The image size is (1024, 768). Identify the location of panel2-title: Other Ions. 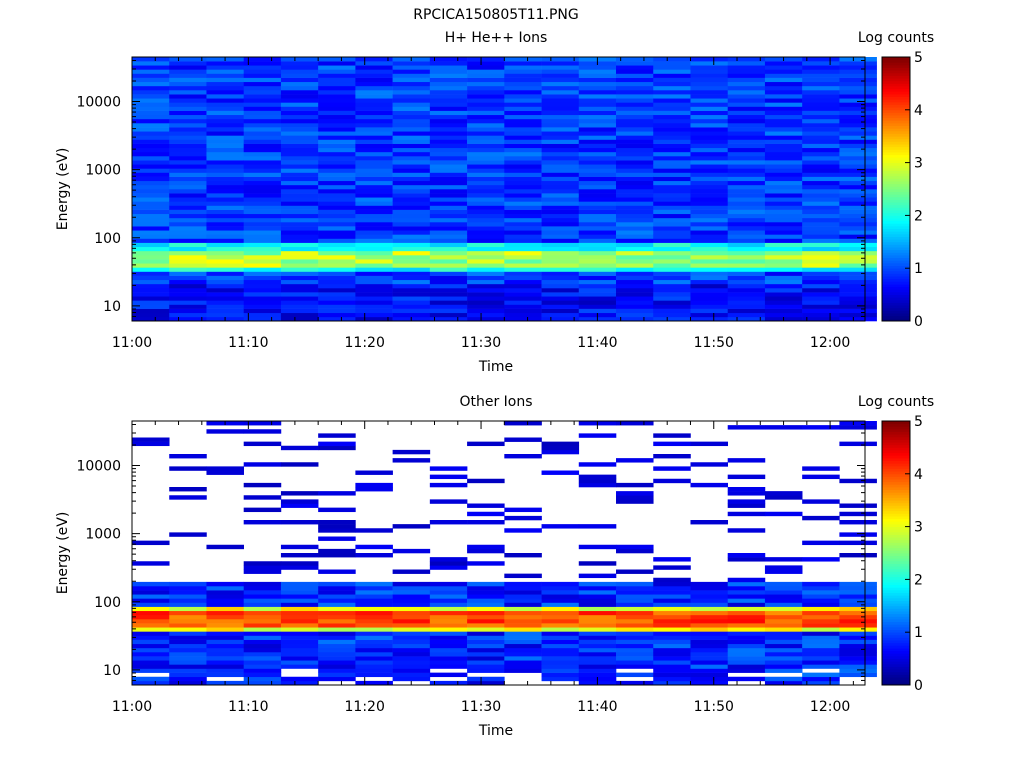
(495, 402).